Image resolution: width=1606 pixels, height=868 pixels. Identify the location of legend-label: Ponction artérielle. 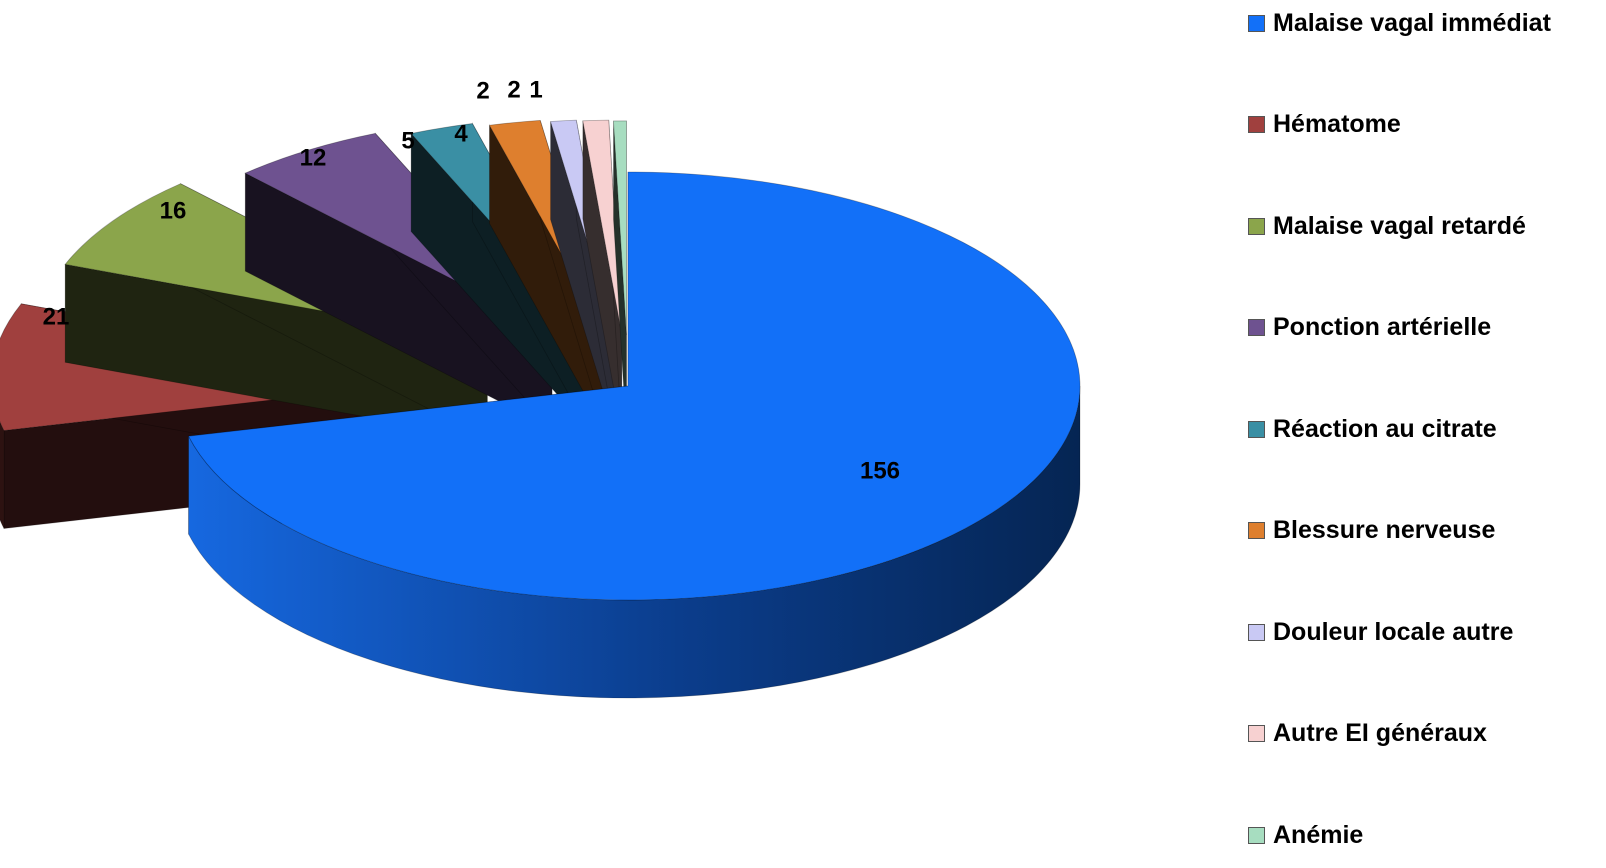
(1382, 327).